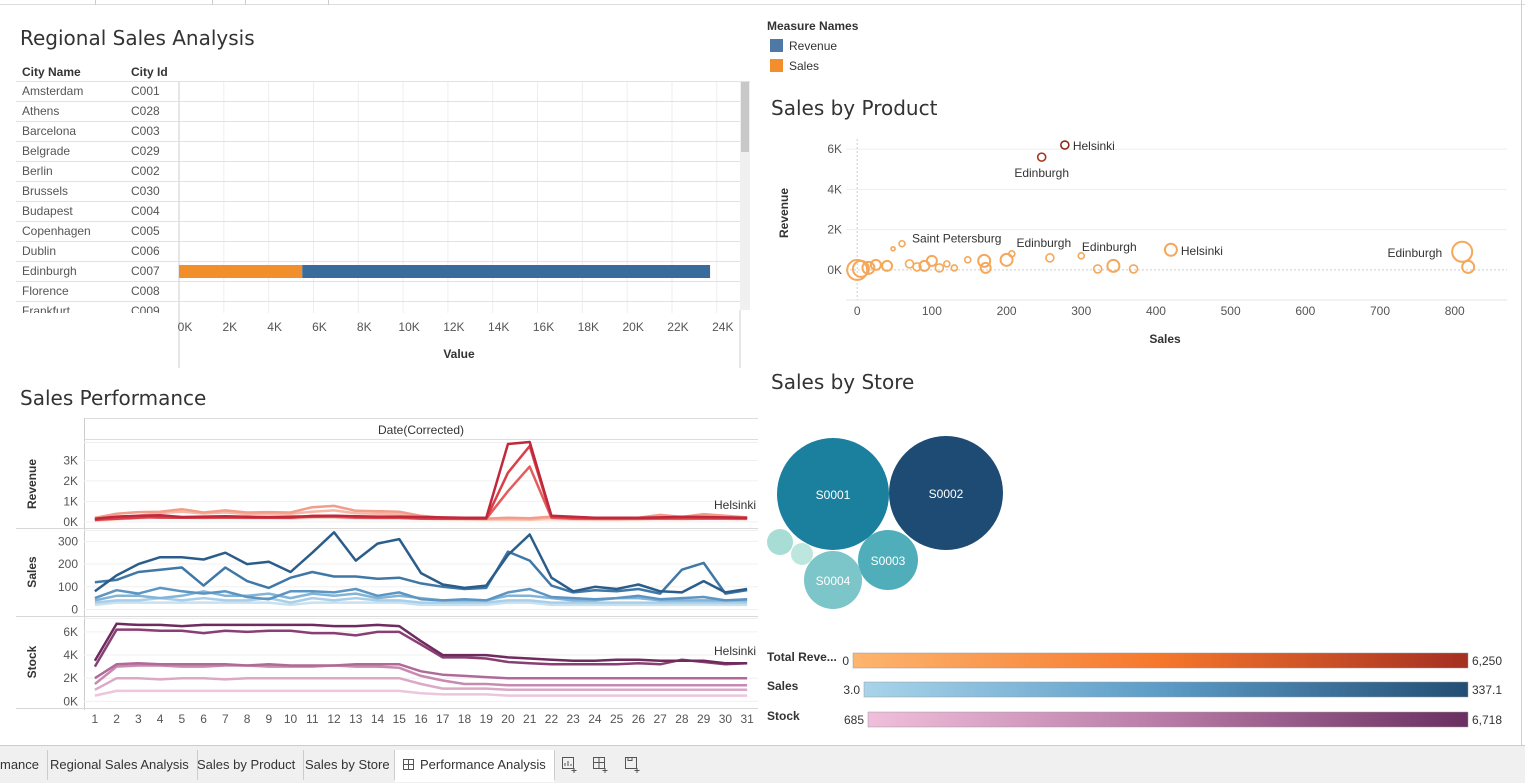 The image size is (1525, 783). What do you see at coordinates (483, 764) in the screenshot?
I see `tab-label-performance-analysis: Performance Analysis` at bounding box center [483, 764].